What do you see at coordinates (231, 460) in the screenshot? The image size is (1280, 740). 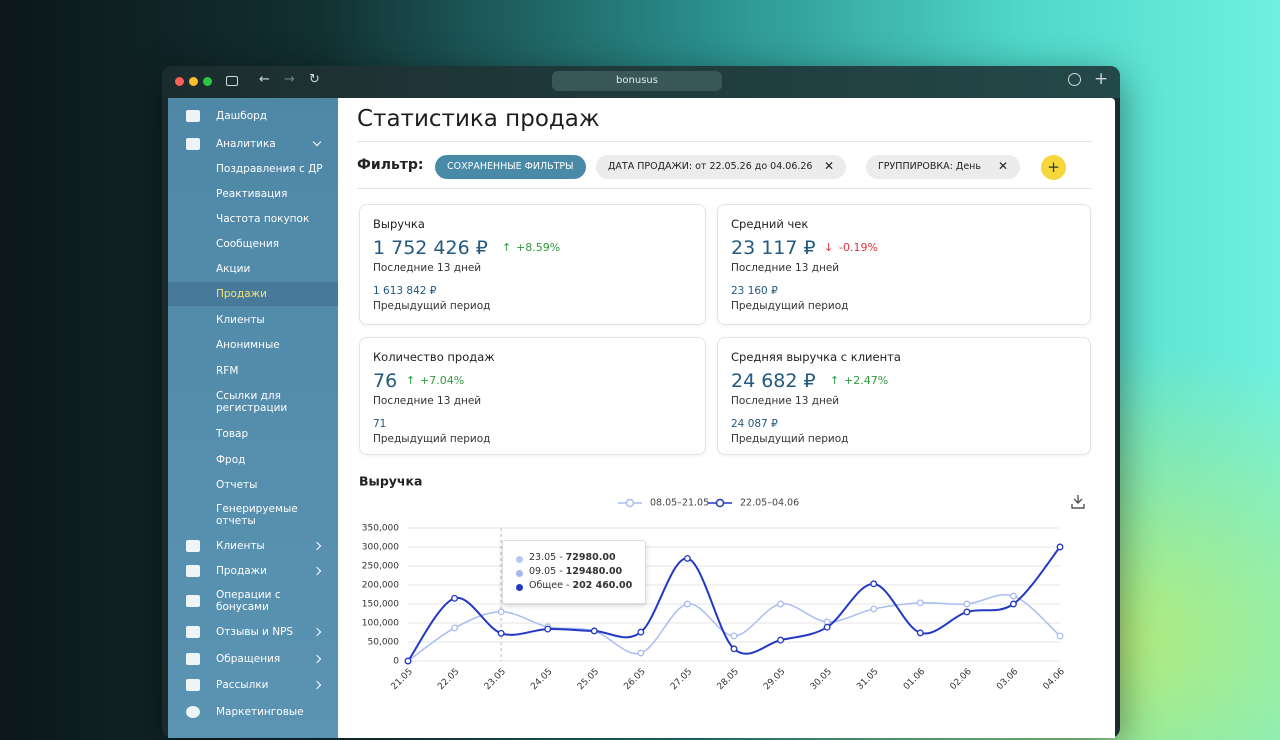 I see `nav-subitem: Фрод` at bounding box center [231, 460].